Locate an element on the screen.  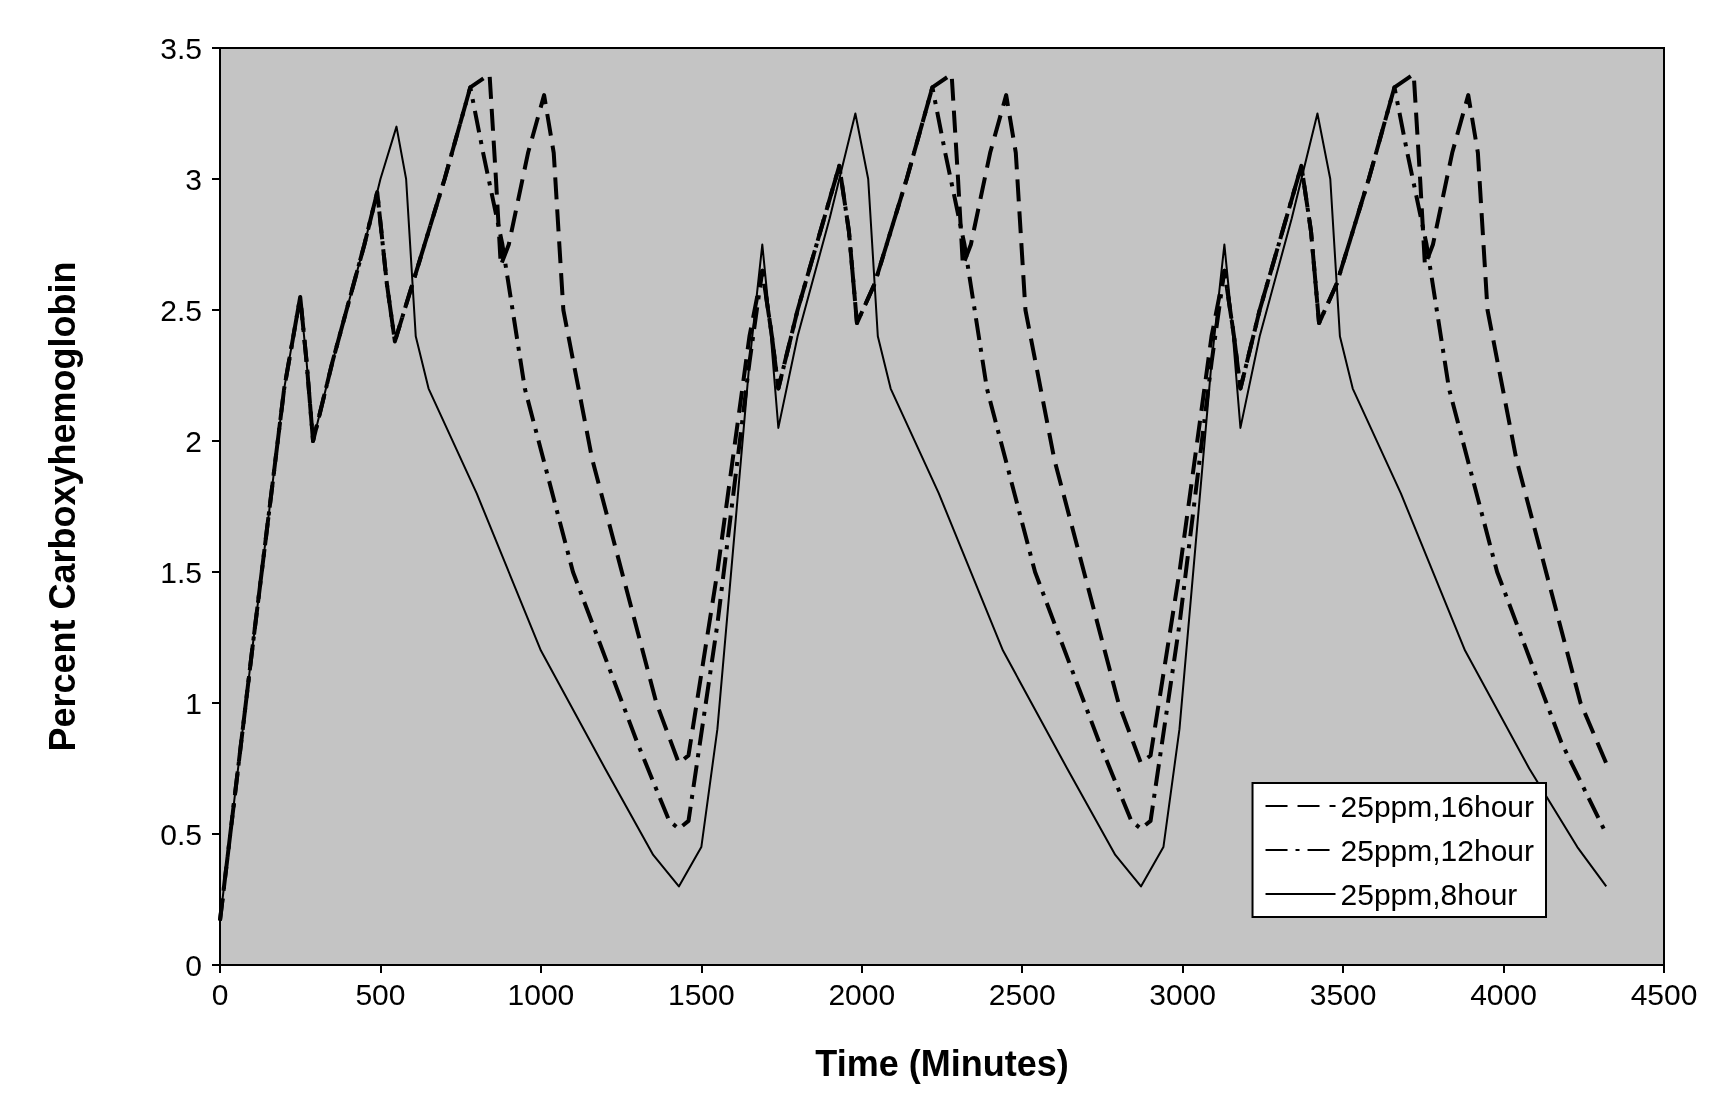
x-tick-label: 4500 is located at coordinates (1664, 994).